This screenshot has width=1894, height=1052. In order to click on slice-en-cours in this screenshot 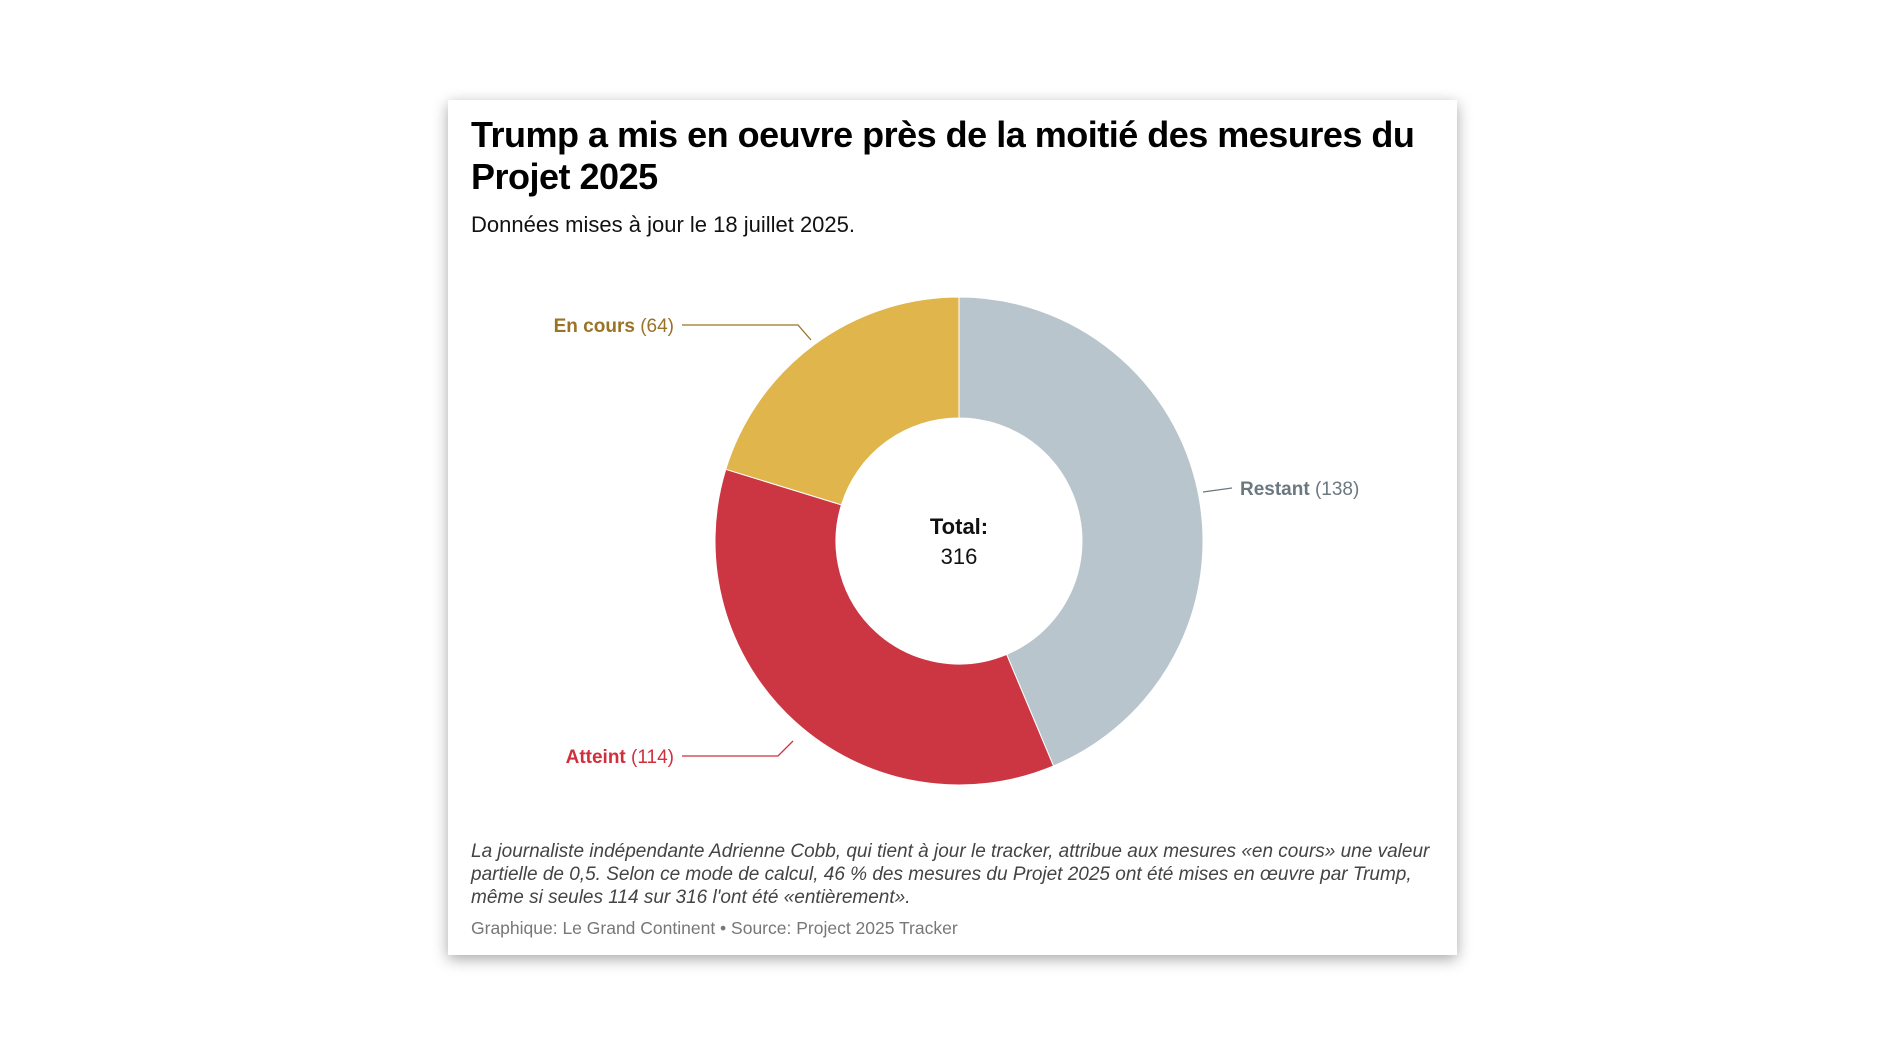, I will do `click(842, 401)`.